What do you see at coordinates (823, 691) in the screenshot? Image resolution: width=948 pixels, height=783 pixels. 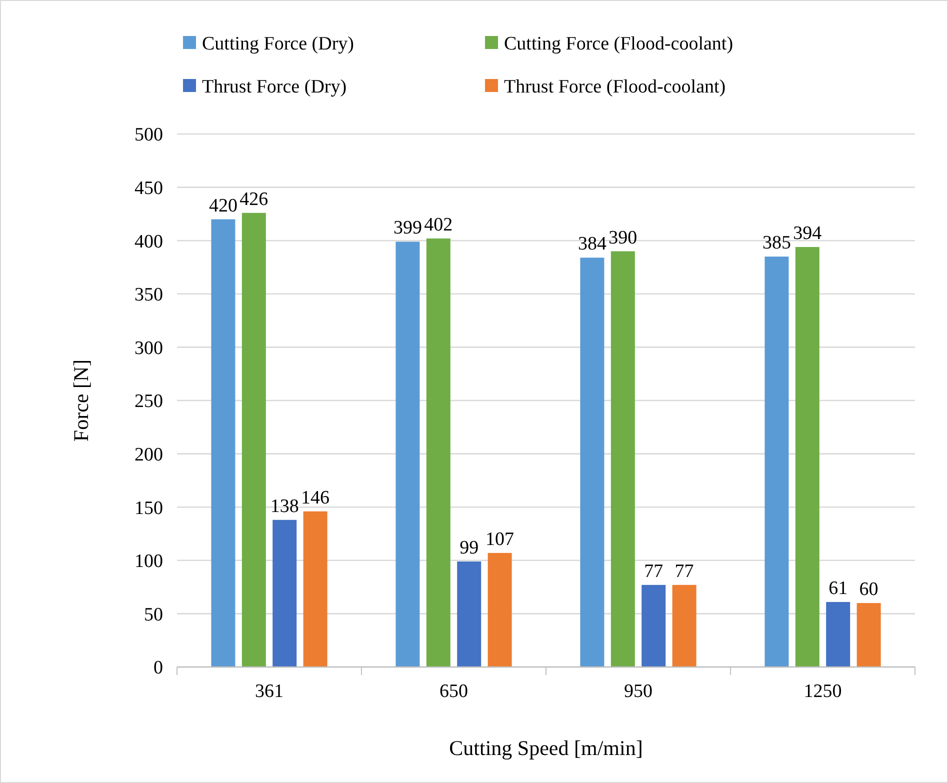 I see `x-tick-label: 1250` at bounding box center [823, 691].